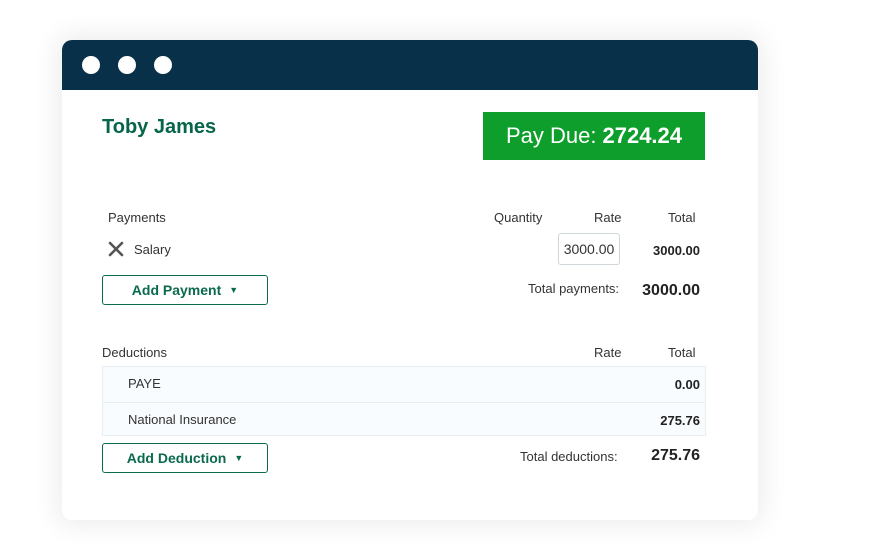  Describe the element at coordinates (682, 217) in the screenshot. I see `total-column-header: Total` at that location.